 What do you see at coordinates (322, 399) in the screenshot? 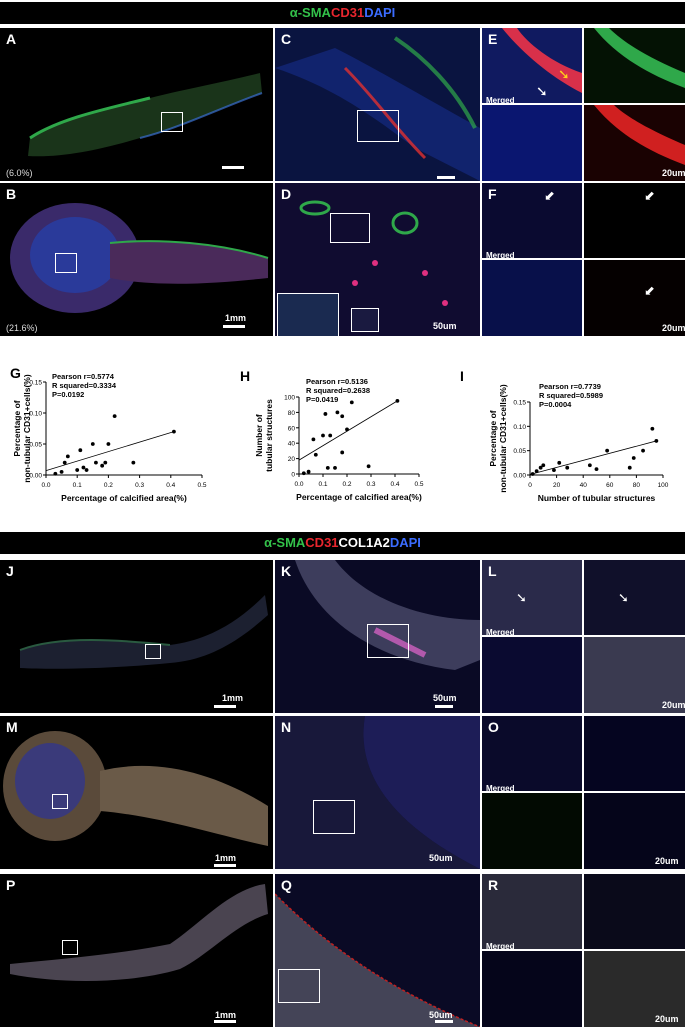
I see `stat-line: P=0.0419` at bounding box center [322, 399].